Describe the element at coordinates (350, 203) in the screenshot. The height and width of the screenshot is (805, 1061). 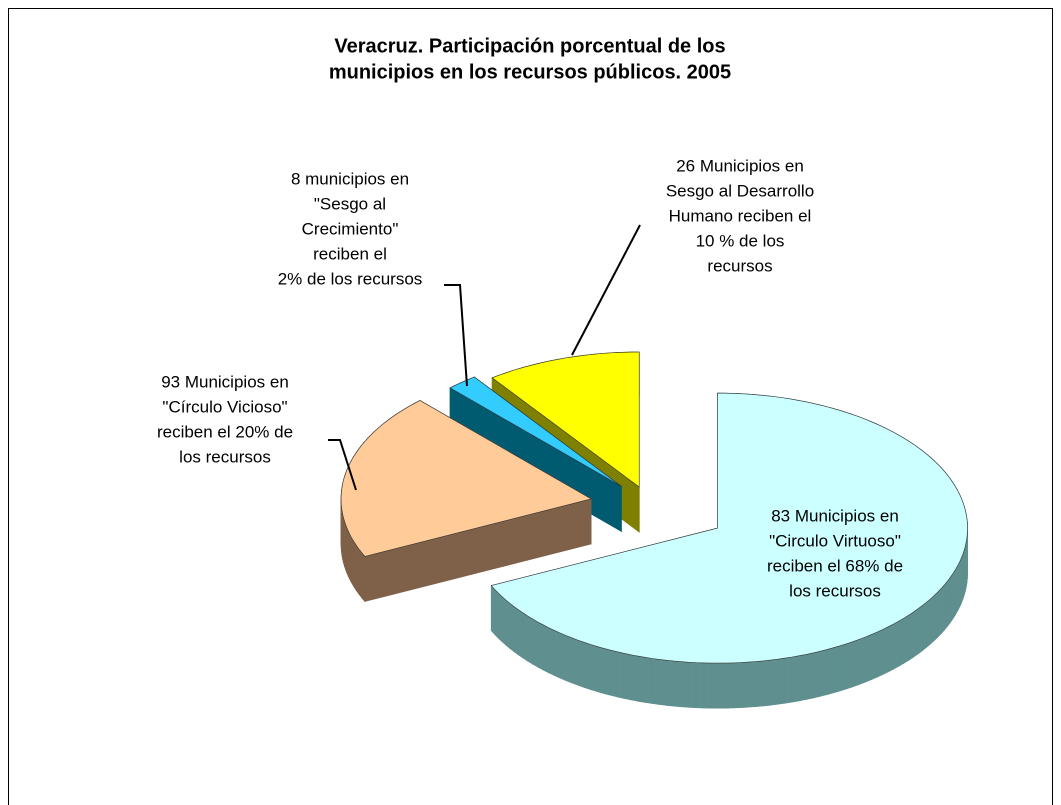
I see `slice-label: "Sesgo al` at that location.